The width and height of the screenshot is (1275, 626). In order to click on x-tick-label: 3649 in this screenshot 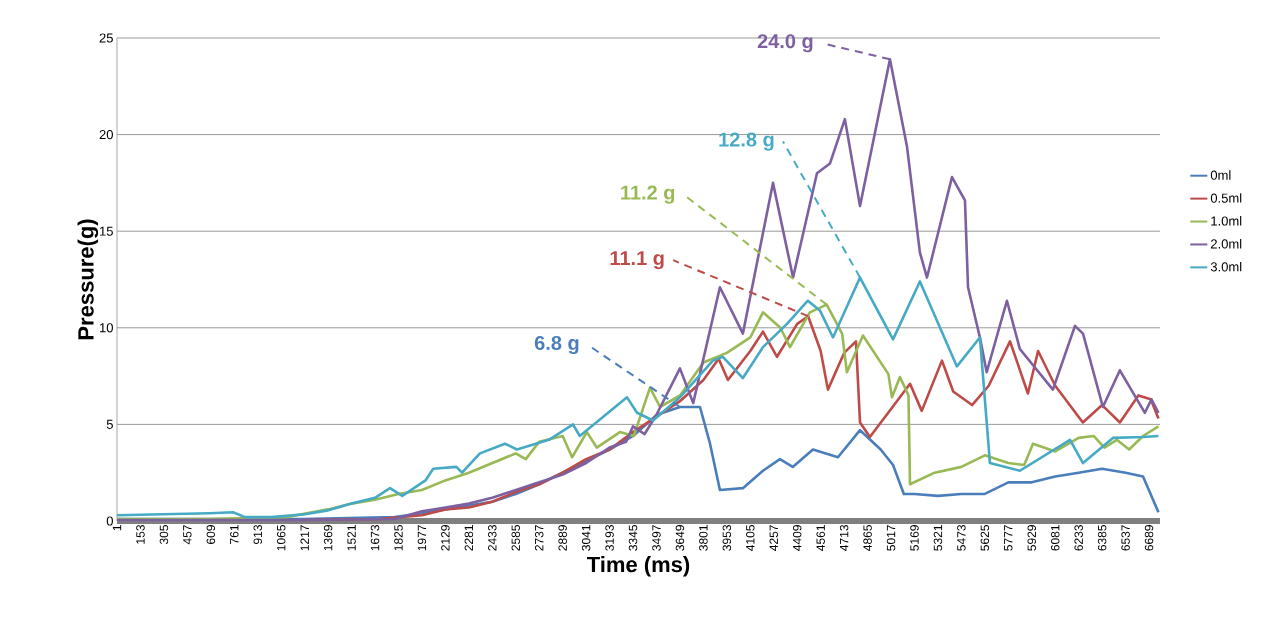, I will do `click(680, 538)`.